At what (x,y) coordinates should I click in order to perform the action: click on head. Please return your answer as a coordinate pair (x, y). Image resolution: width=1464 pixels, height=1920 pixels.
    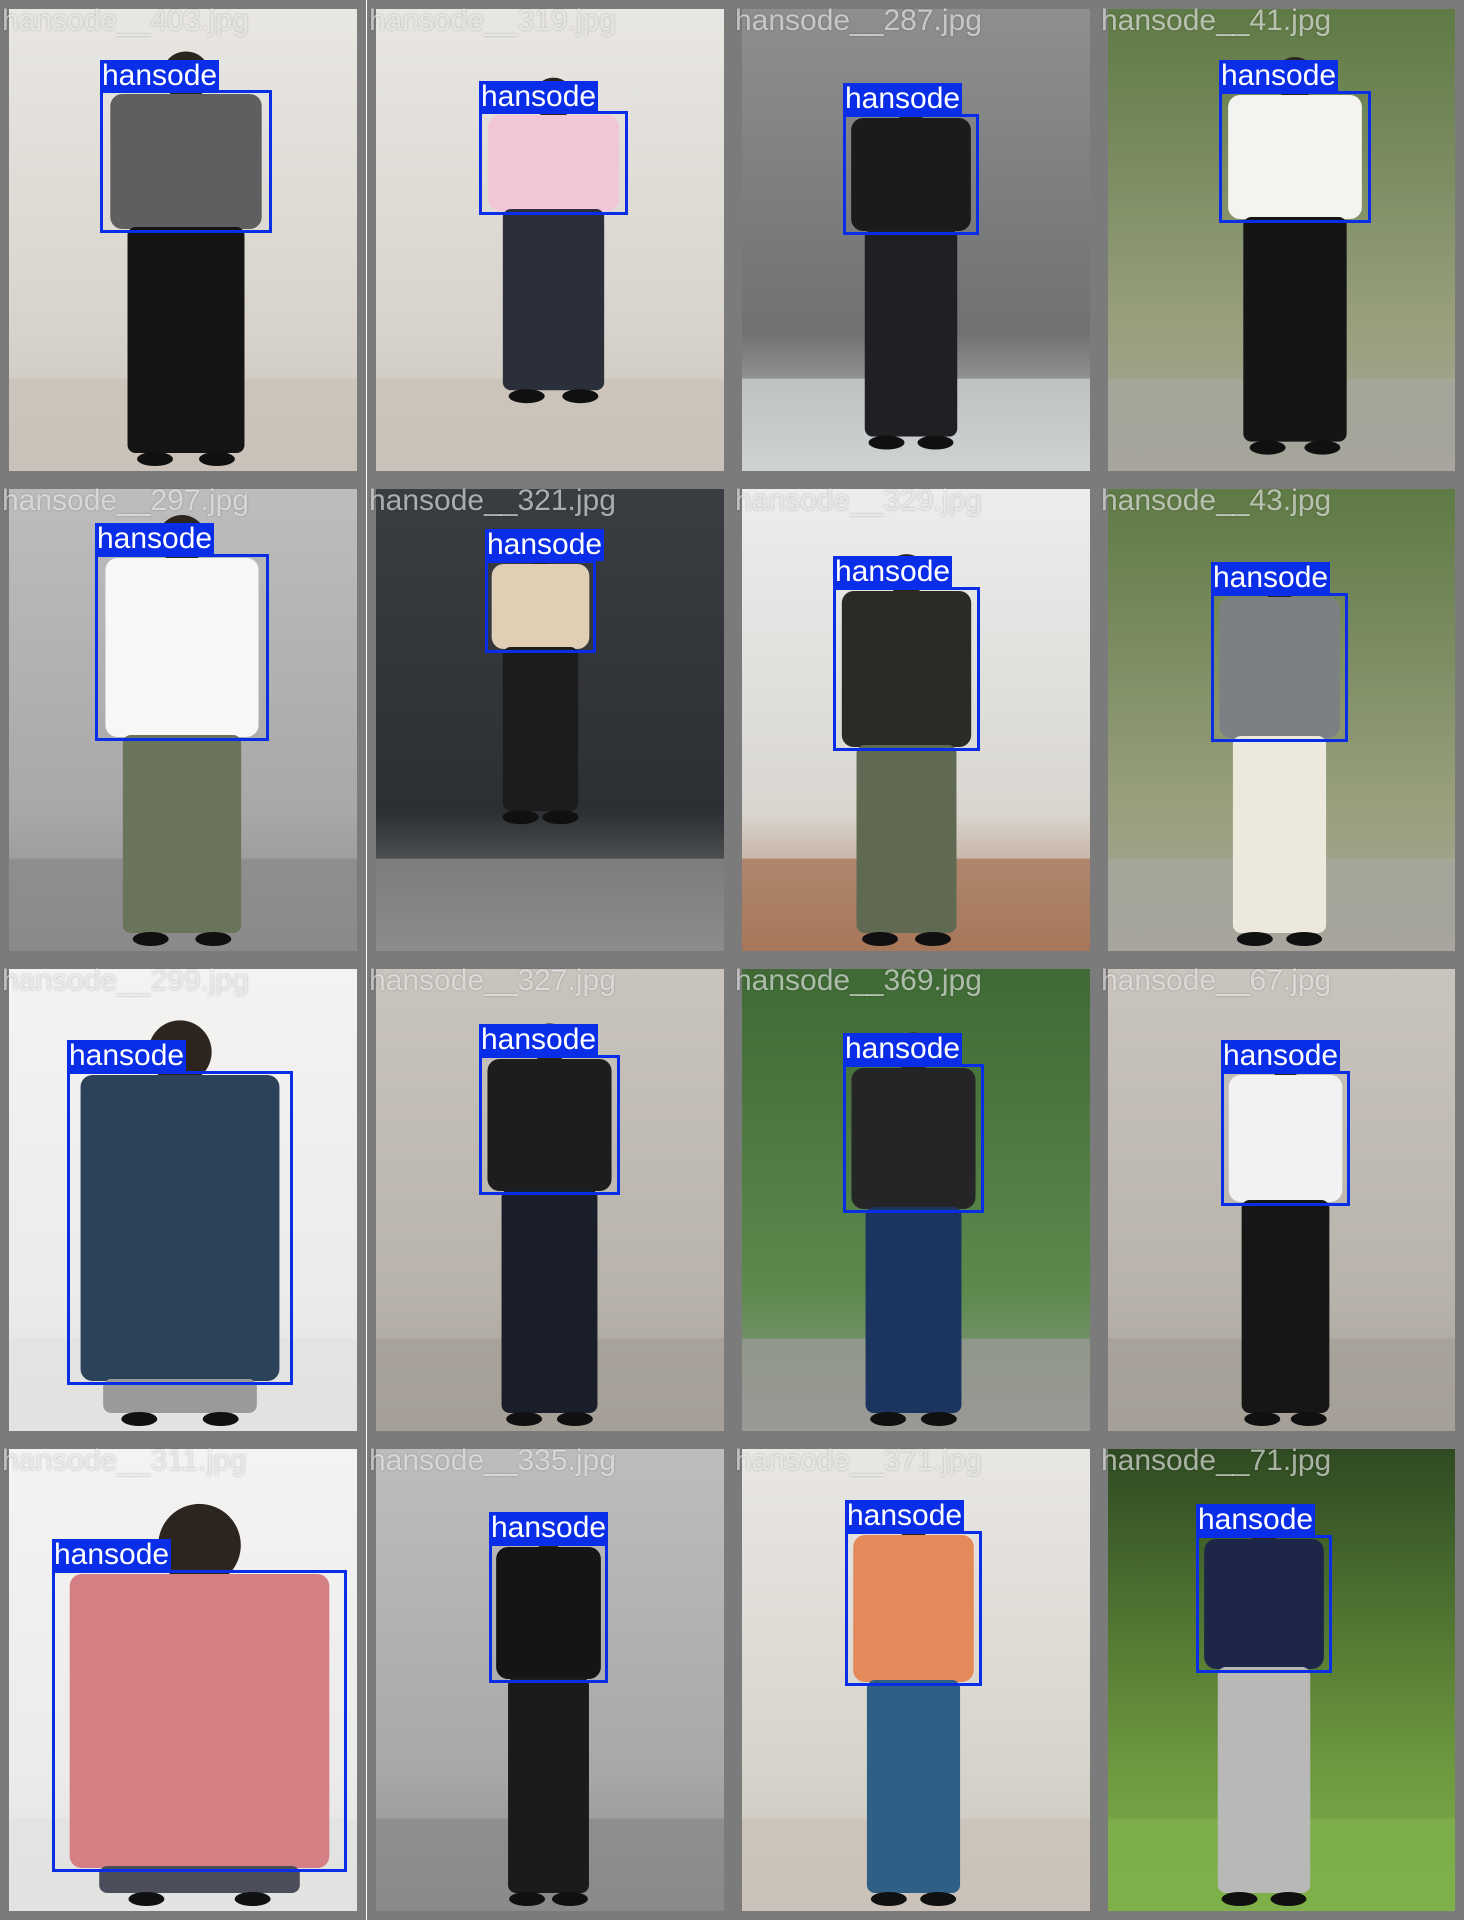
    Looking at the image, I should click on (199, 1545).